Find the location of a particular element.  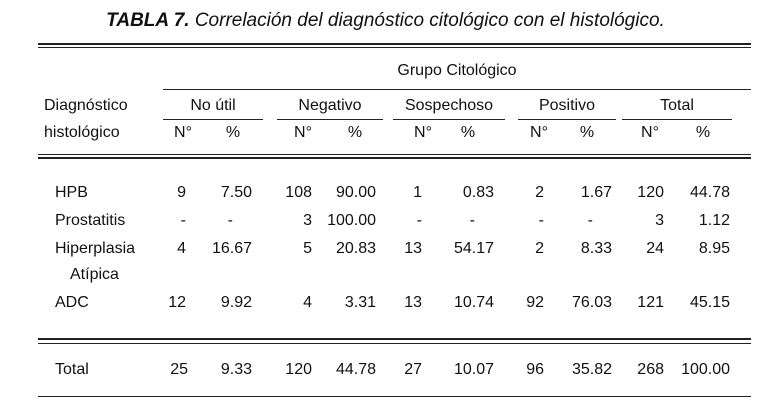

table-cell: 44.78 is located at coordinates (709, 192).